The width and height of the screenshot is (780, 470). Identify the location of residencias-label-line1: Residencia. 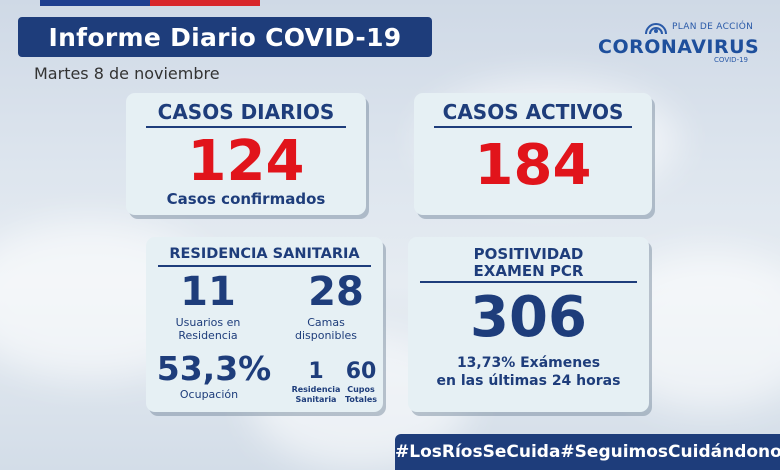
(316, 389).